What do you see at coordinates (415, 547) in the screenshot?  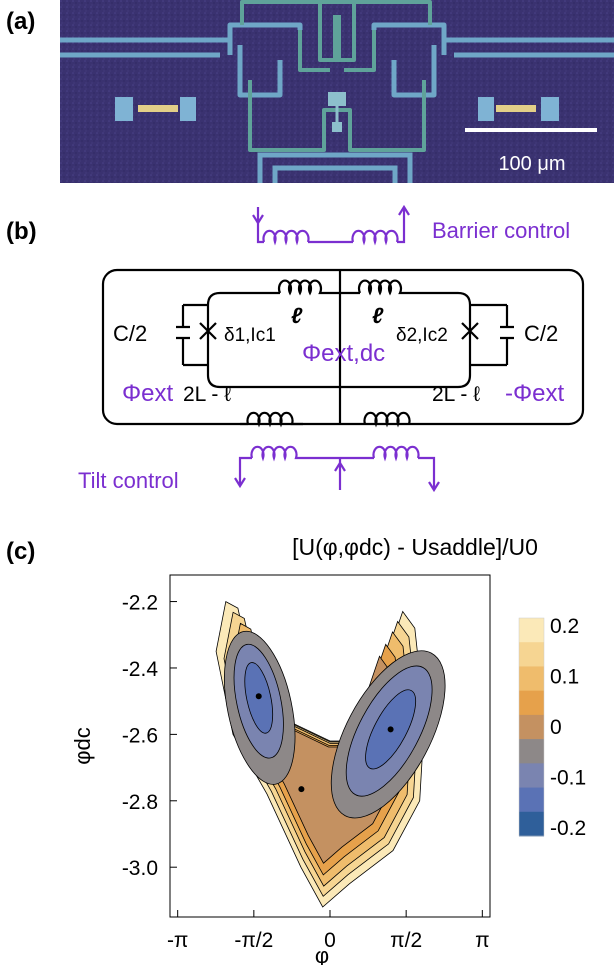 I see `chart-title: [U(φ,φdc) - Usaddle]/U0` at bounding box center [415, 547].